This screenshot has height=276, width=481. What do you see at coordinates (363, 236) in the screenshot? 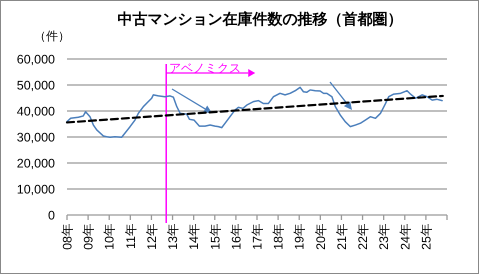
I see `x-tick-label: 22年` at bounding box center [363, 236].